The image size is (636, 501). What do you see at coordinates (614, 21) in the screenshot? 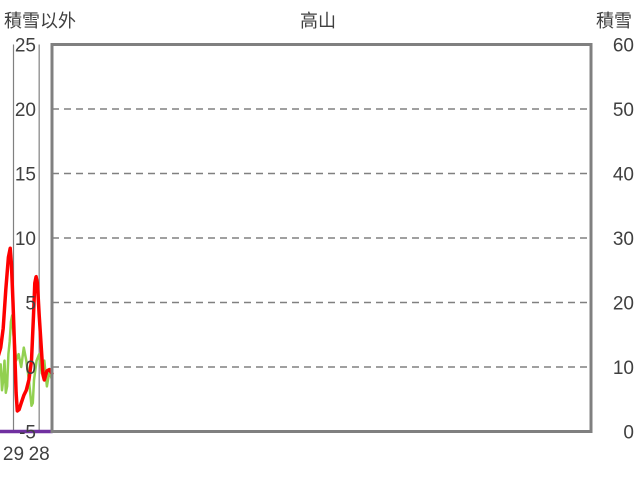
I see `right-axis-label: 積雪` at bounding box center [614, 21].